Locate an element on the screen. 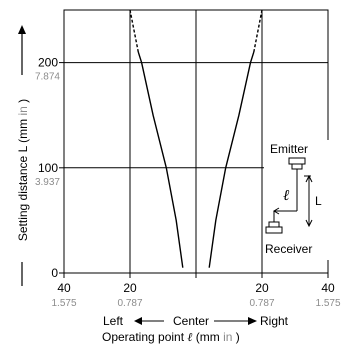 The image size is (341, 347). inset-distance-symbol: L is located at coordinates (318, 201).